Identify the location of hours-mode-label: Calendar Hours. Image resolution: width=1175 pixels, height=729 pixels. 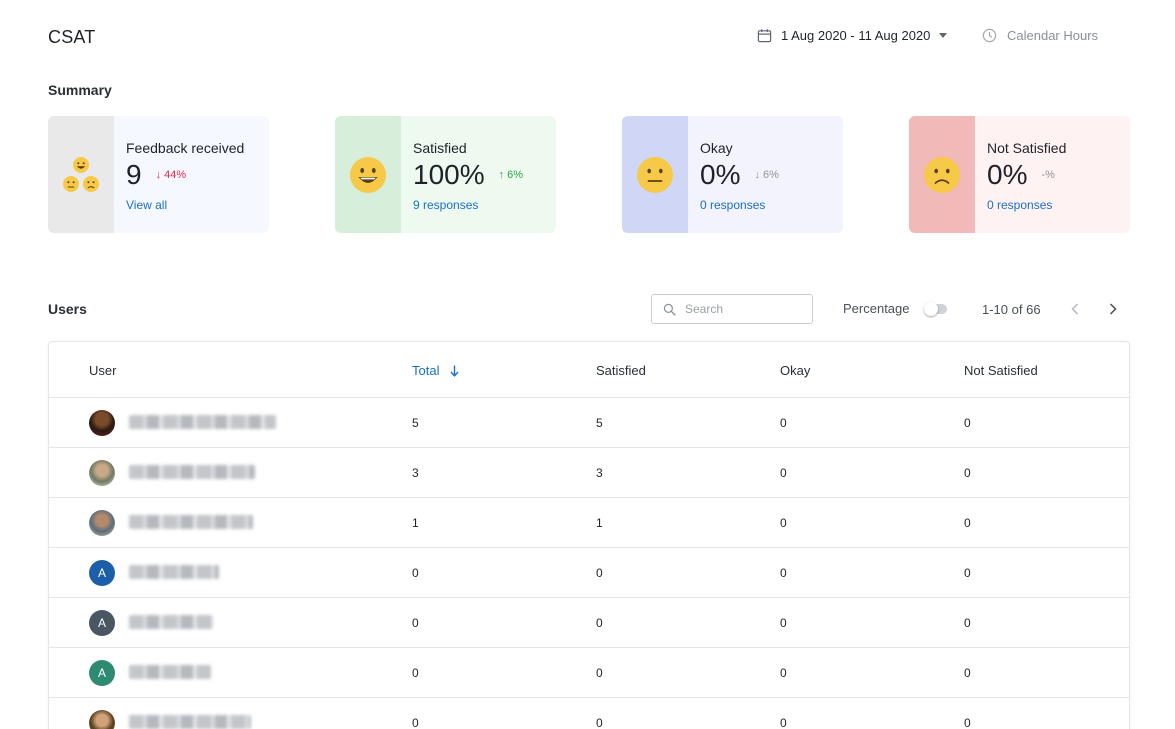
(1053, 35).